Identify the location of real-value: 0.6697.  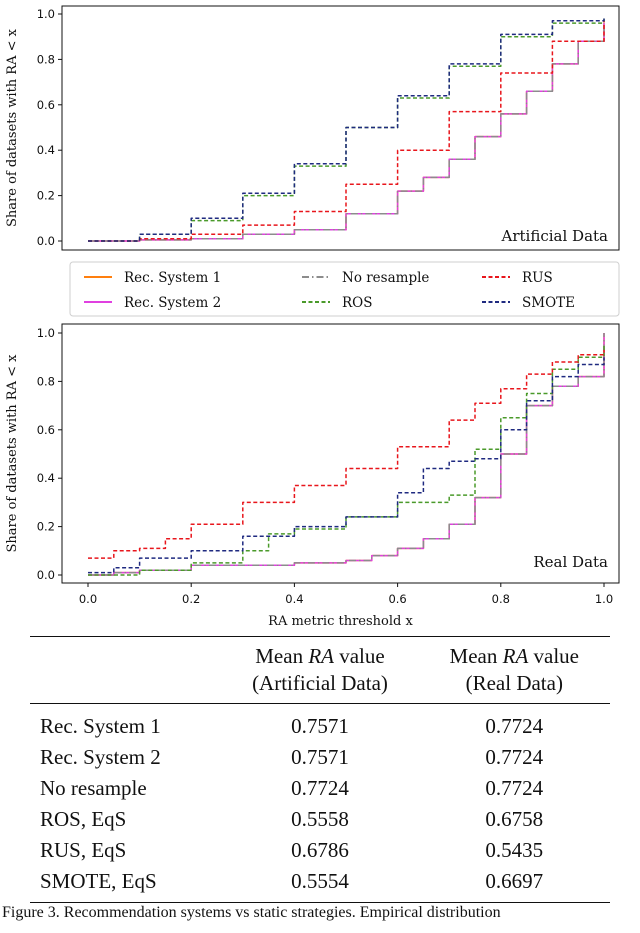
(514, 881).